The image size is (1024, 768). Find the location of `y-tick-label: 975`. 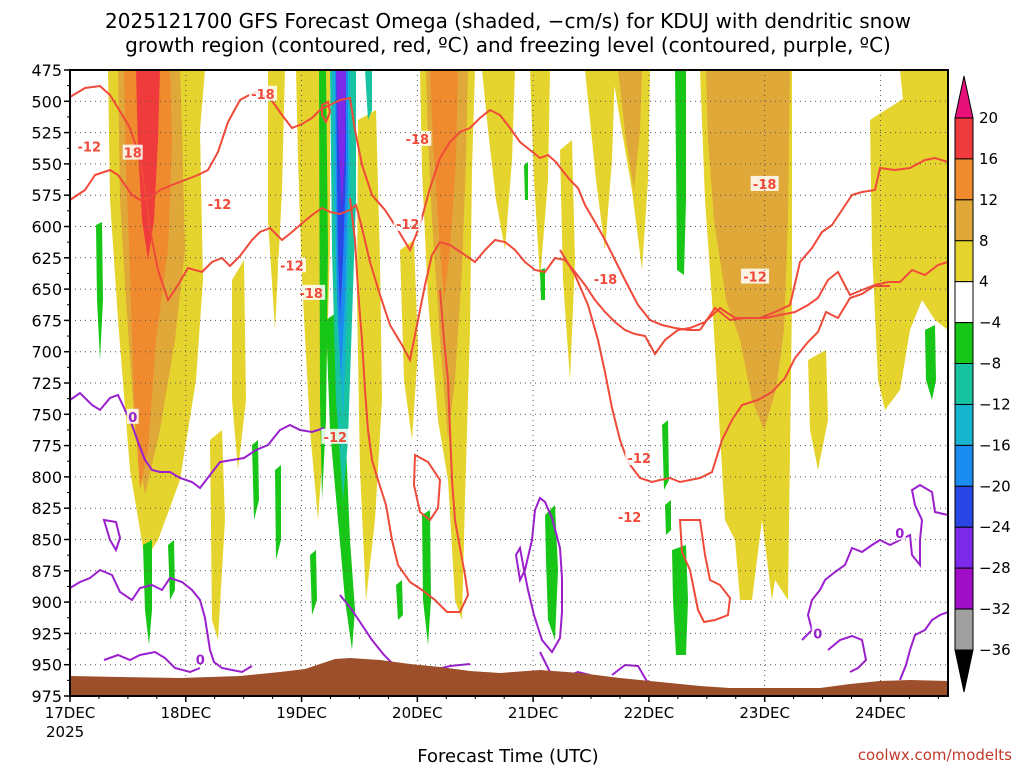

y-tick-label: 975 is located at coordinates (46, 696).